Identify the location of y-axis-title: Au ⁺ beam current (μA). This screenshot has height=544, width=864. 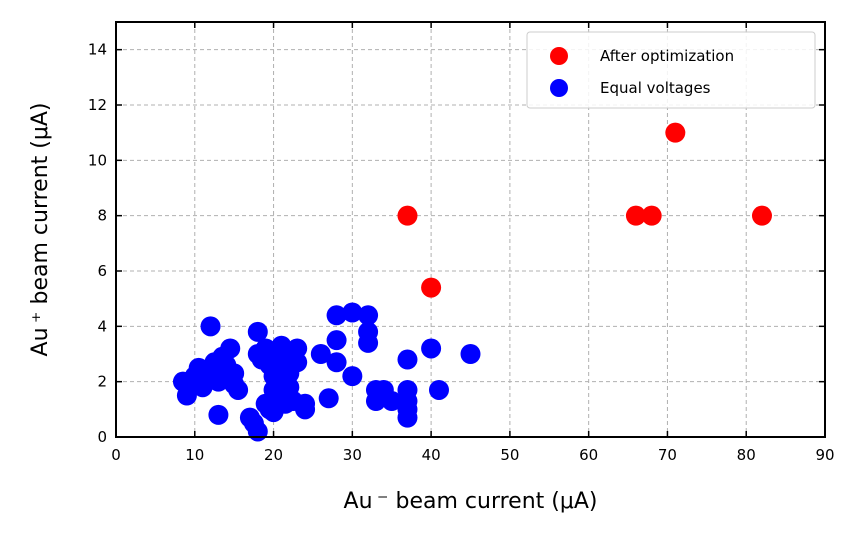
(40, 230).